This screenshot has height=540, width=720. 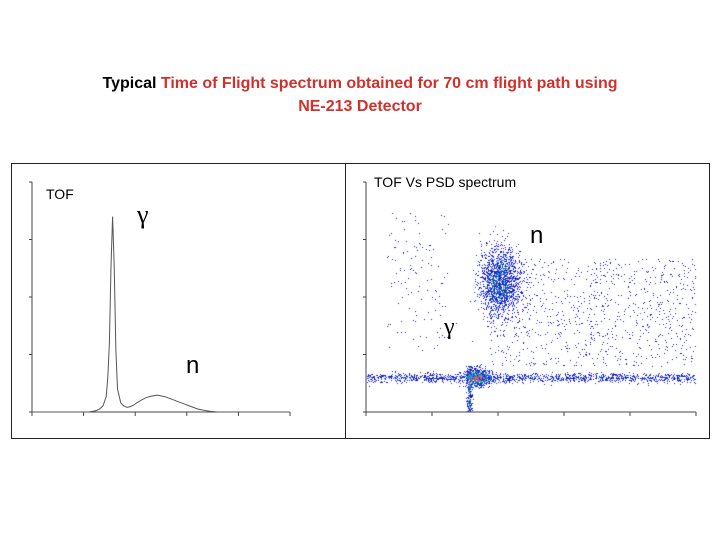 I want to click on psd-chart-title: TOF Vs PSD spectrum, so click(x=445, y=182).